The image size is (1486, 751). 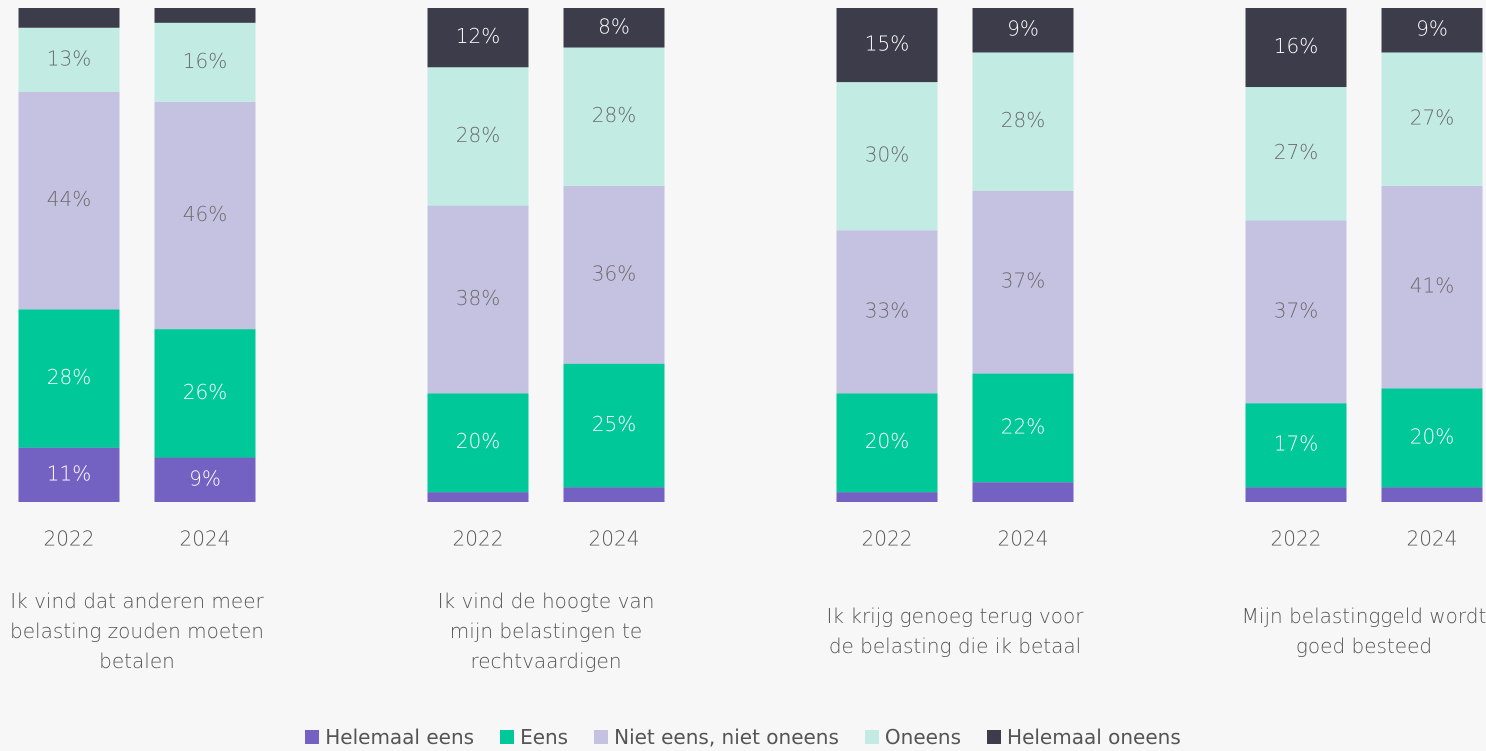 I want to click on data-label: 11%, so click(x=69, y=473).